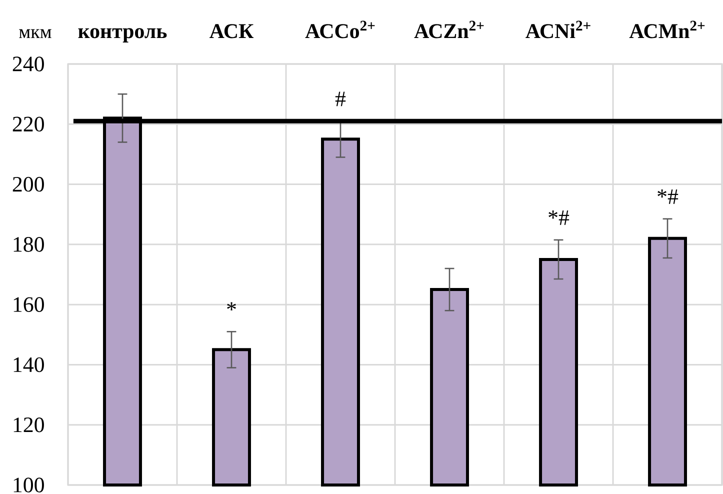 The height and width of the screenshot is (494, 723). Describe the element at coordinates (667, 29) in the screenshot. I see `x-tick-label: АСMn$^{2+}$` at that location.